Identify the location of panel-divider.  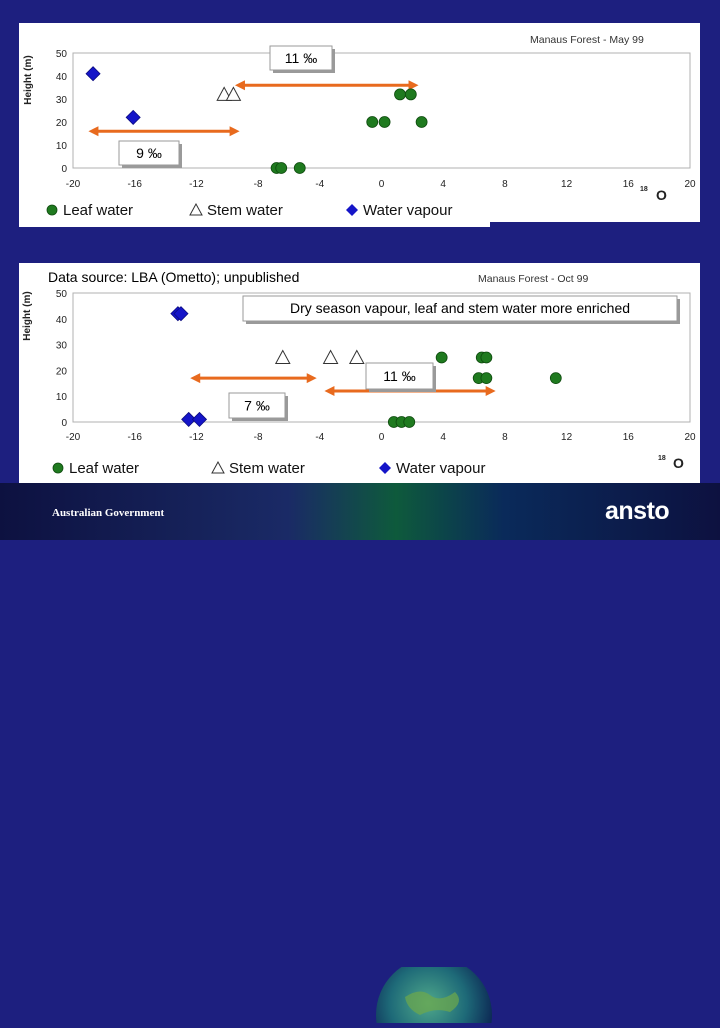
(605, 226).